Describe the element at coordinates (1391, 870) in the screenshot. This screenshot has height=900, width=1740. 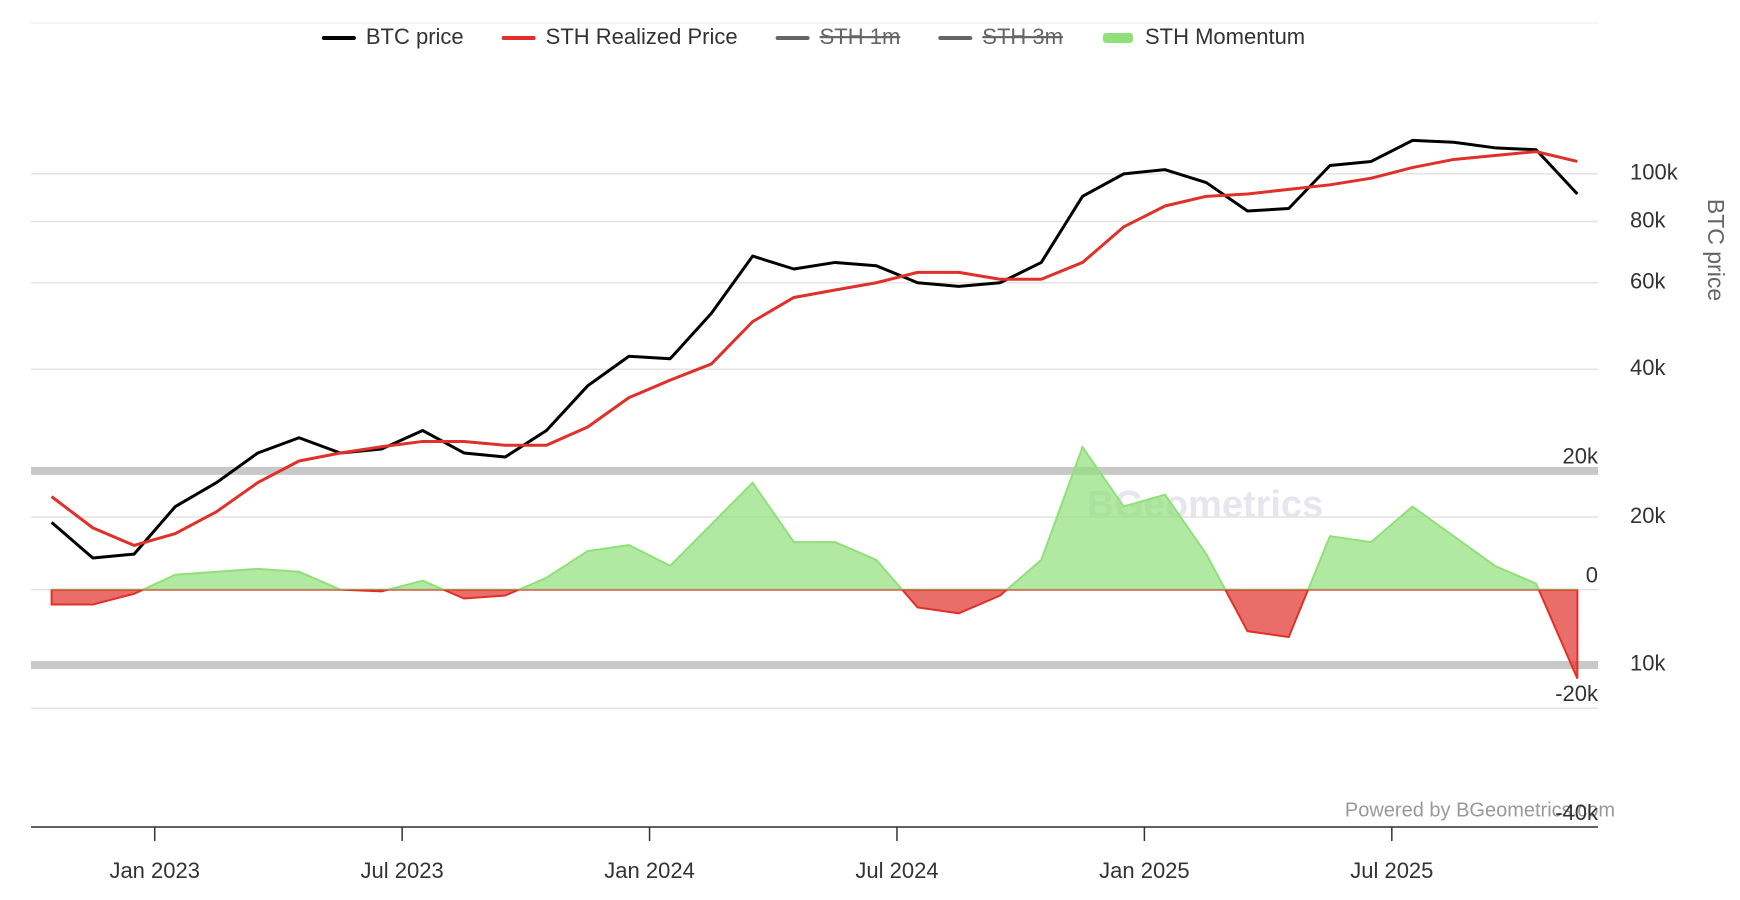
I see `x-tick-label: Jul 2025` at that location.